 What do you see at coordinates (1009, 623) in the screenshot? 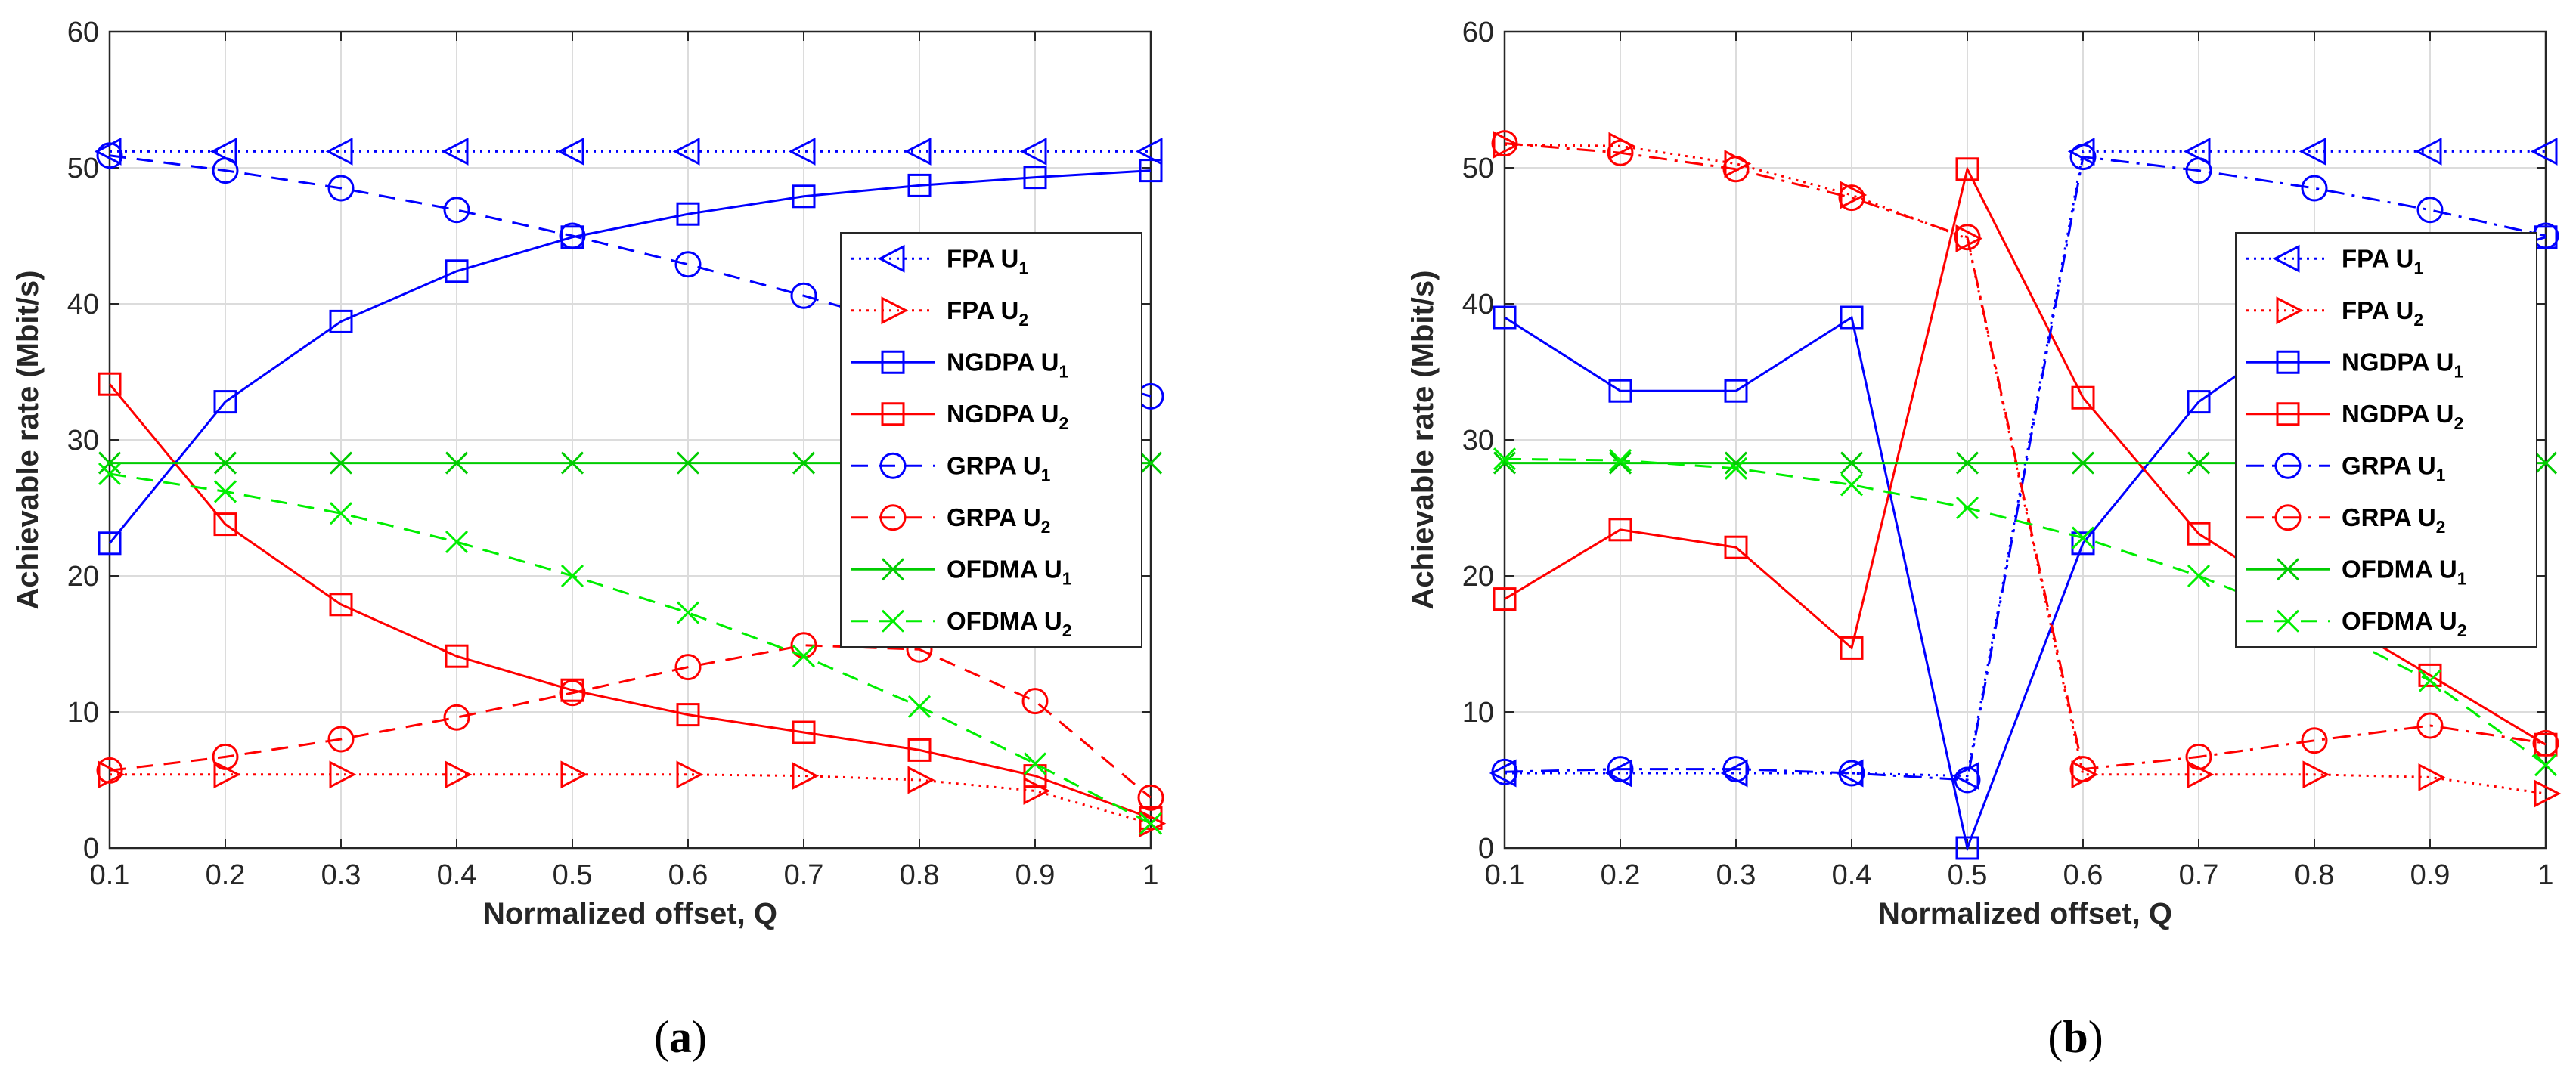
I see `legend-entry: OFDMA U2` at bounding box center [1009, 623].